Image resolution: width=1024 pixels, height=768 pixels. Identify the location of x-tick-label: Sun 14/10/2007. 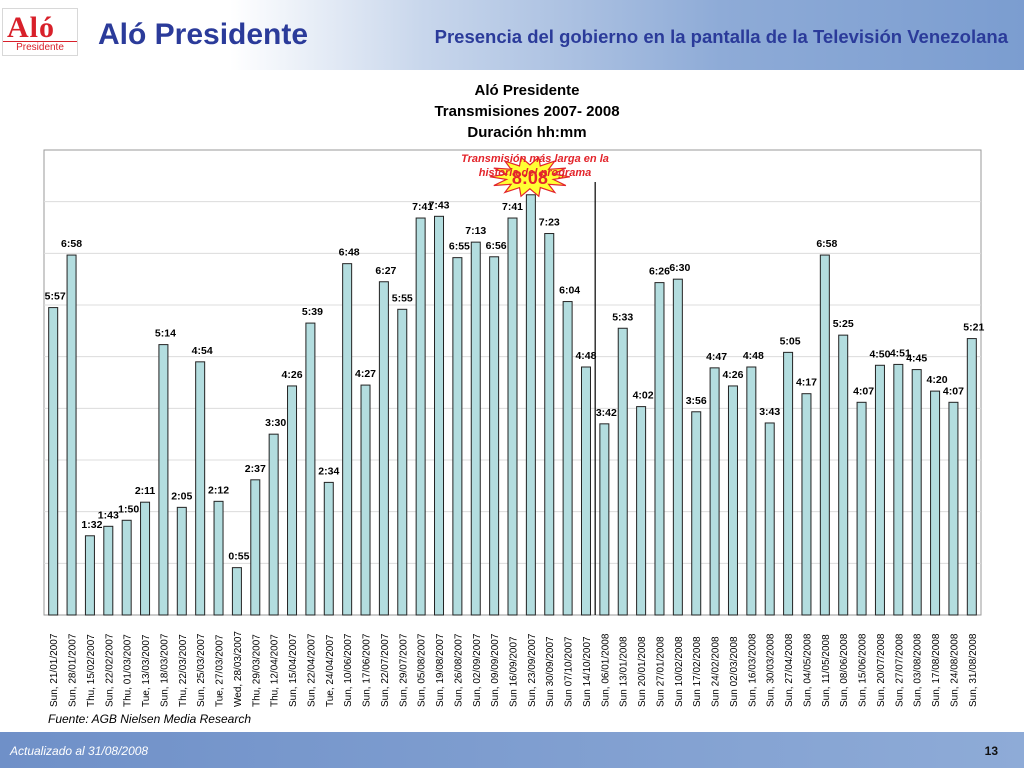
(587, 671).